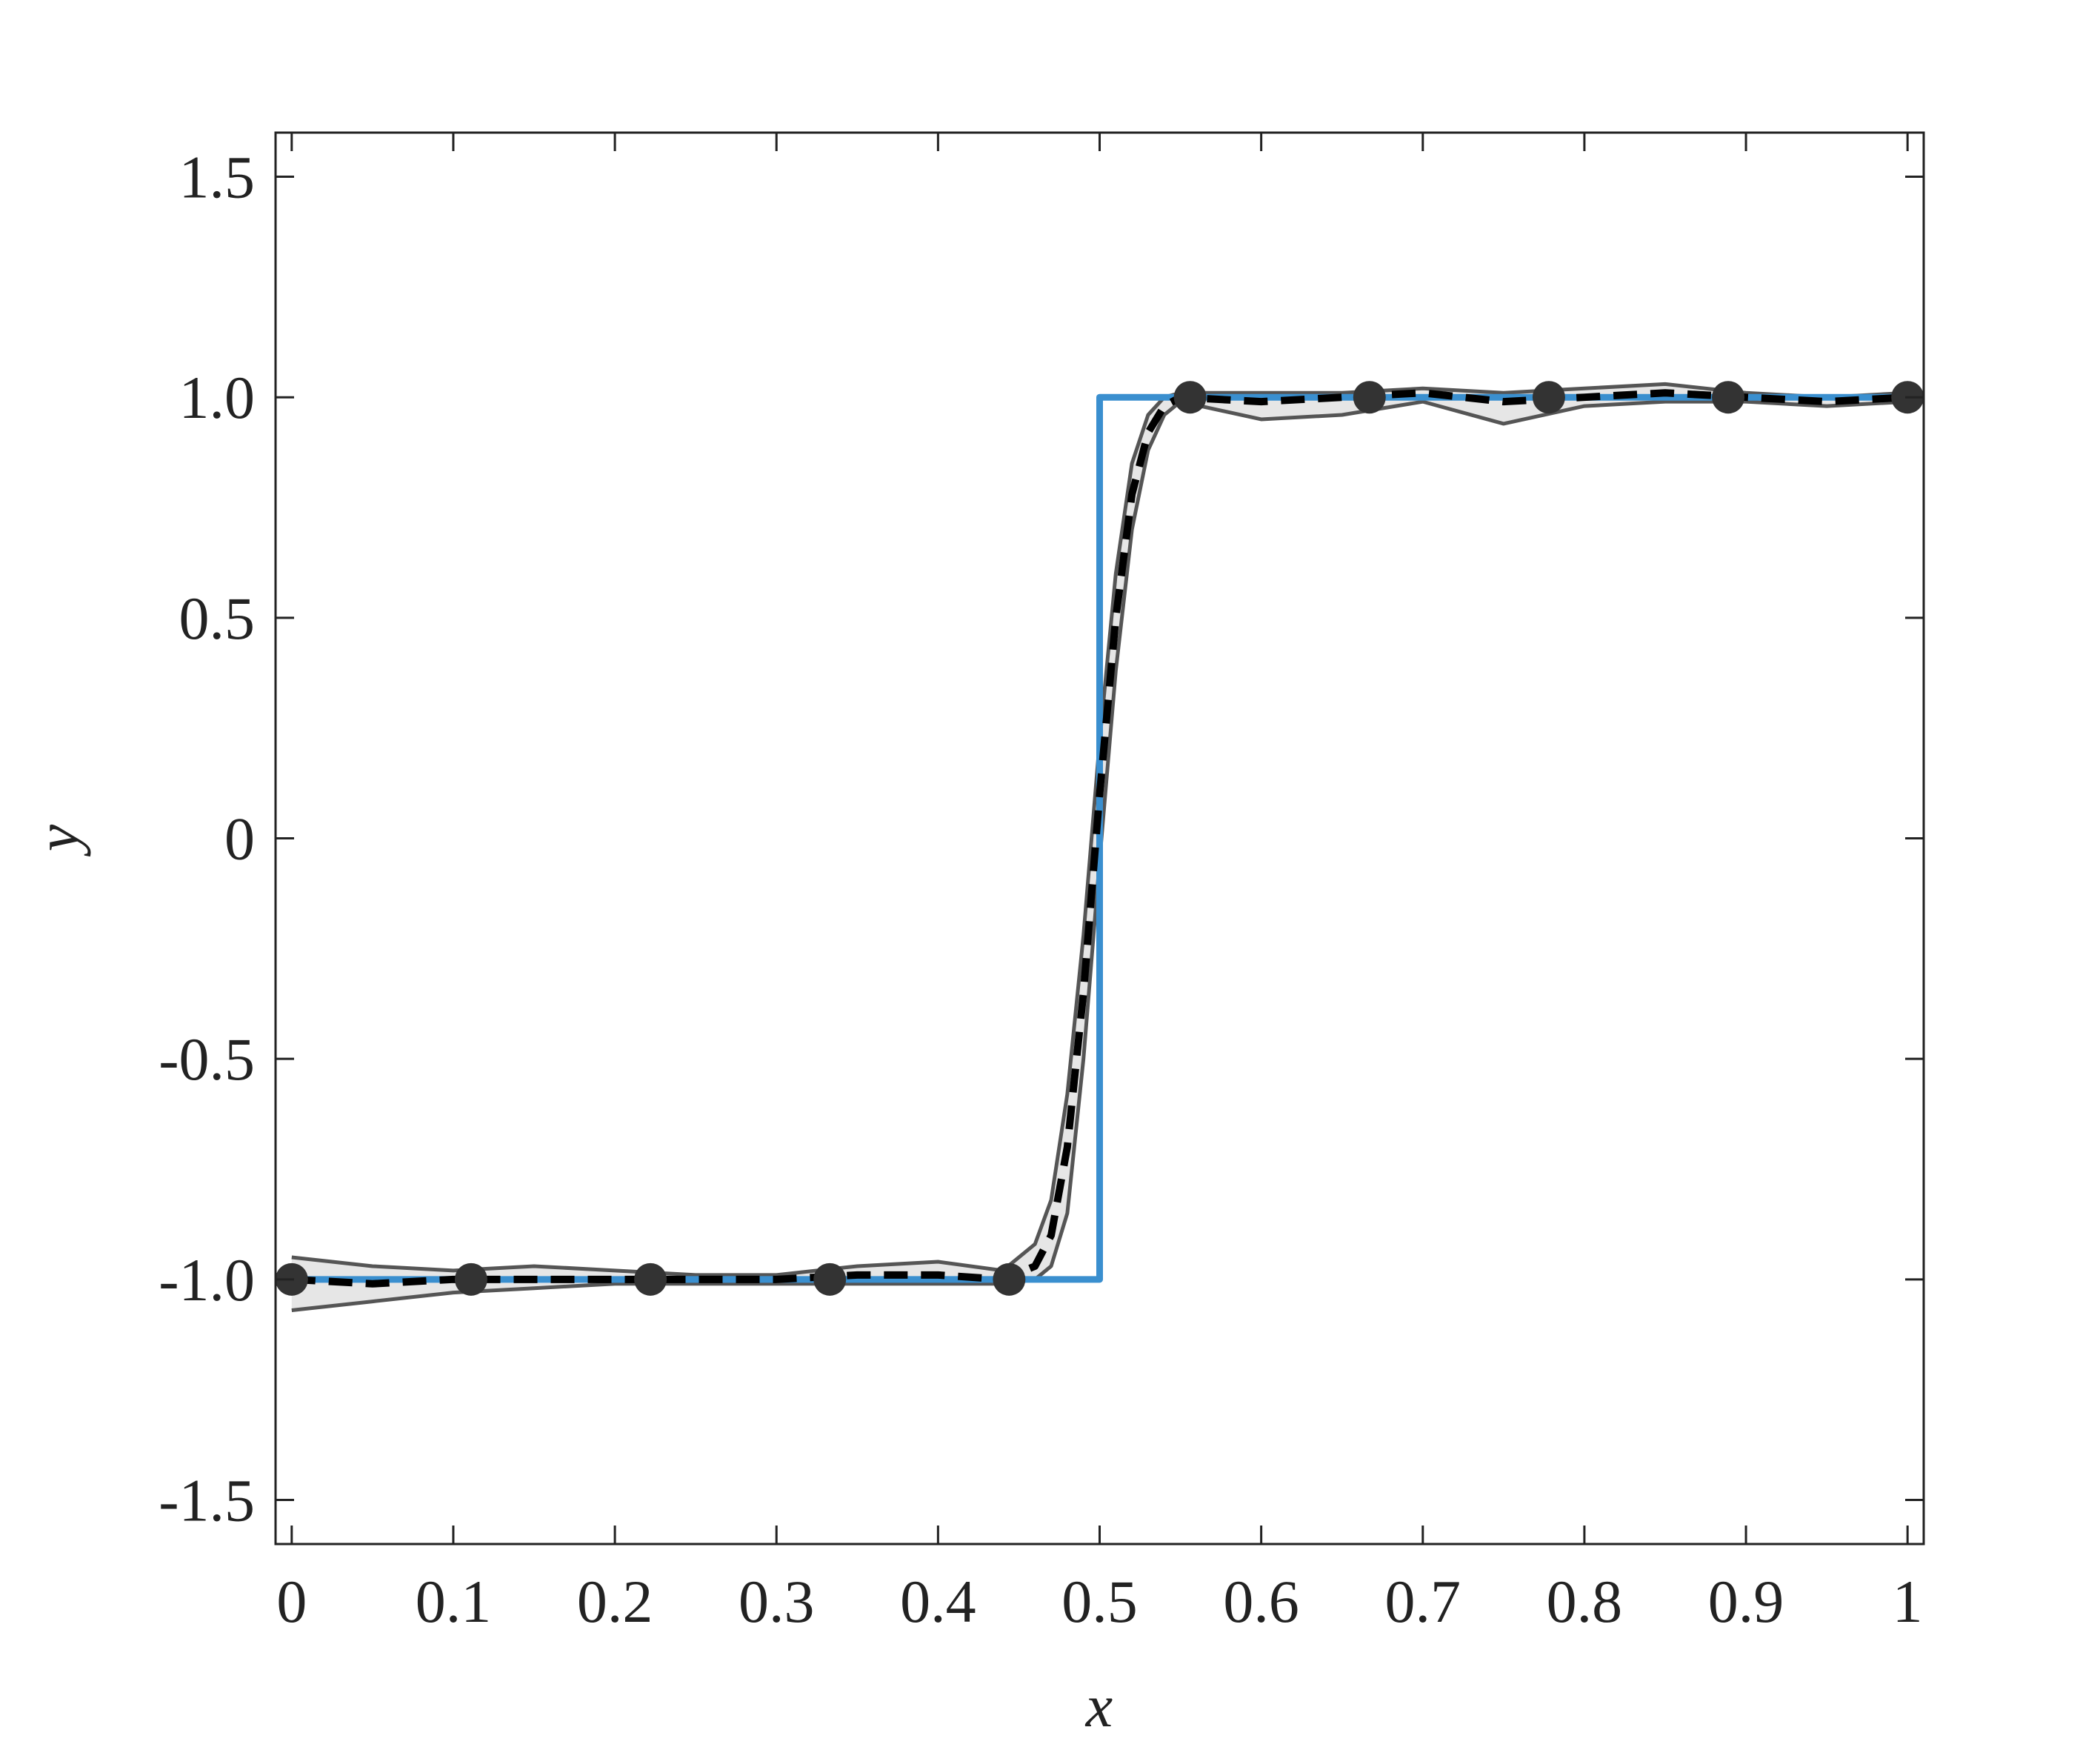 The image size is (2100, 1750). Describe the element at coordinates (454, 1601) in the screenshot. I see `x-tick-label: 0.1` at that location.